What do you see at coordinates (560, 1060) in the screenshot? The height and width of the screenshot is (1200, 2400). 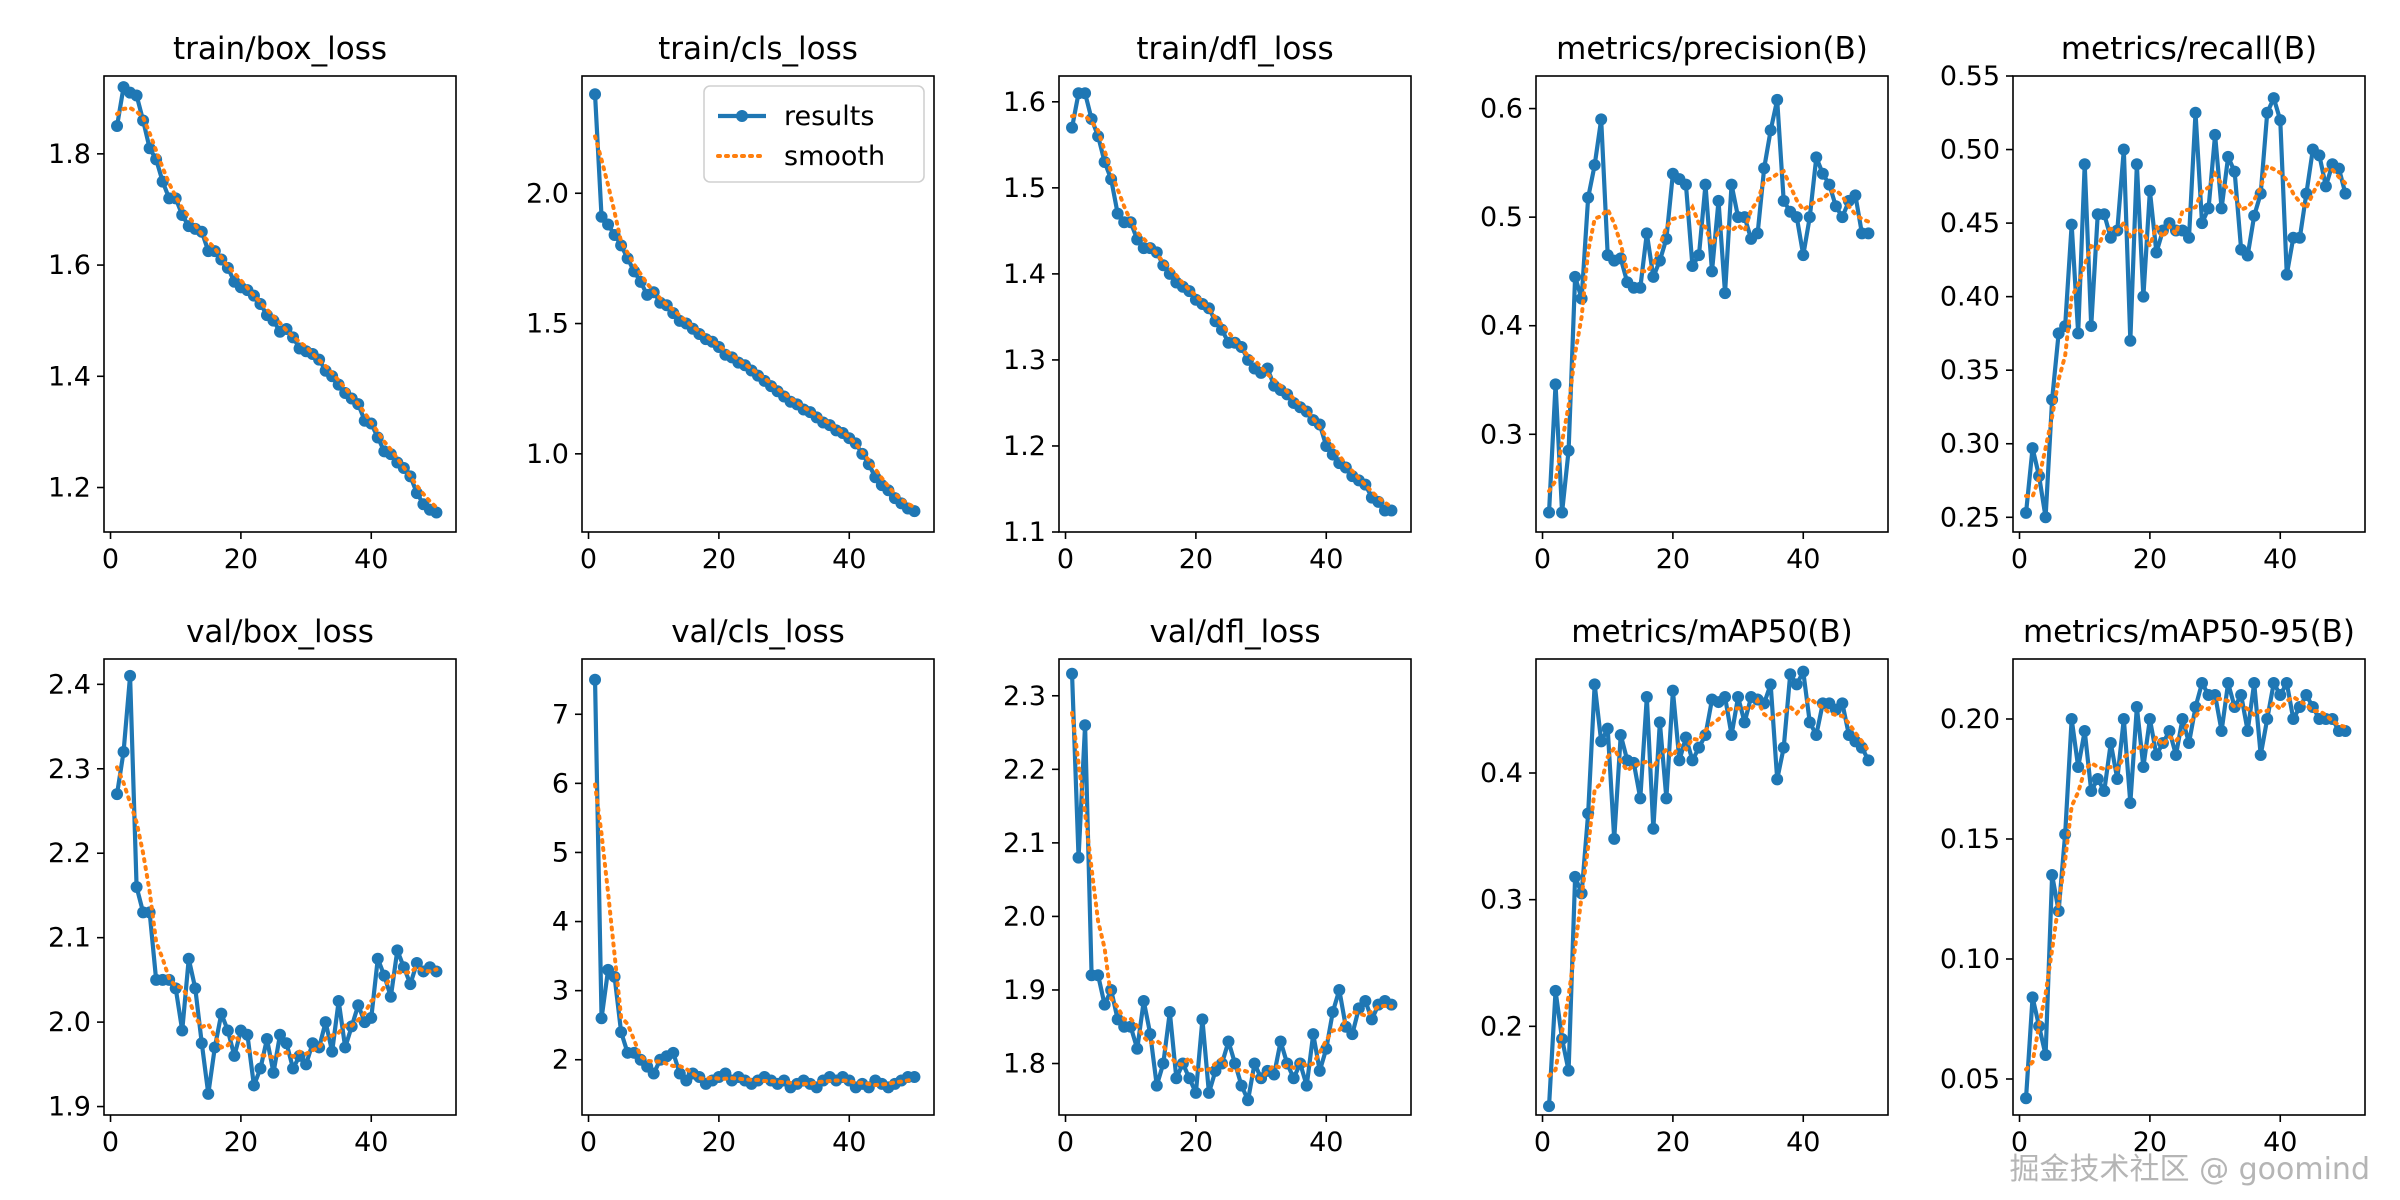 I see `y-tick-label: 2` at bounding box center [560, 1060].